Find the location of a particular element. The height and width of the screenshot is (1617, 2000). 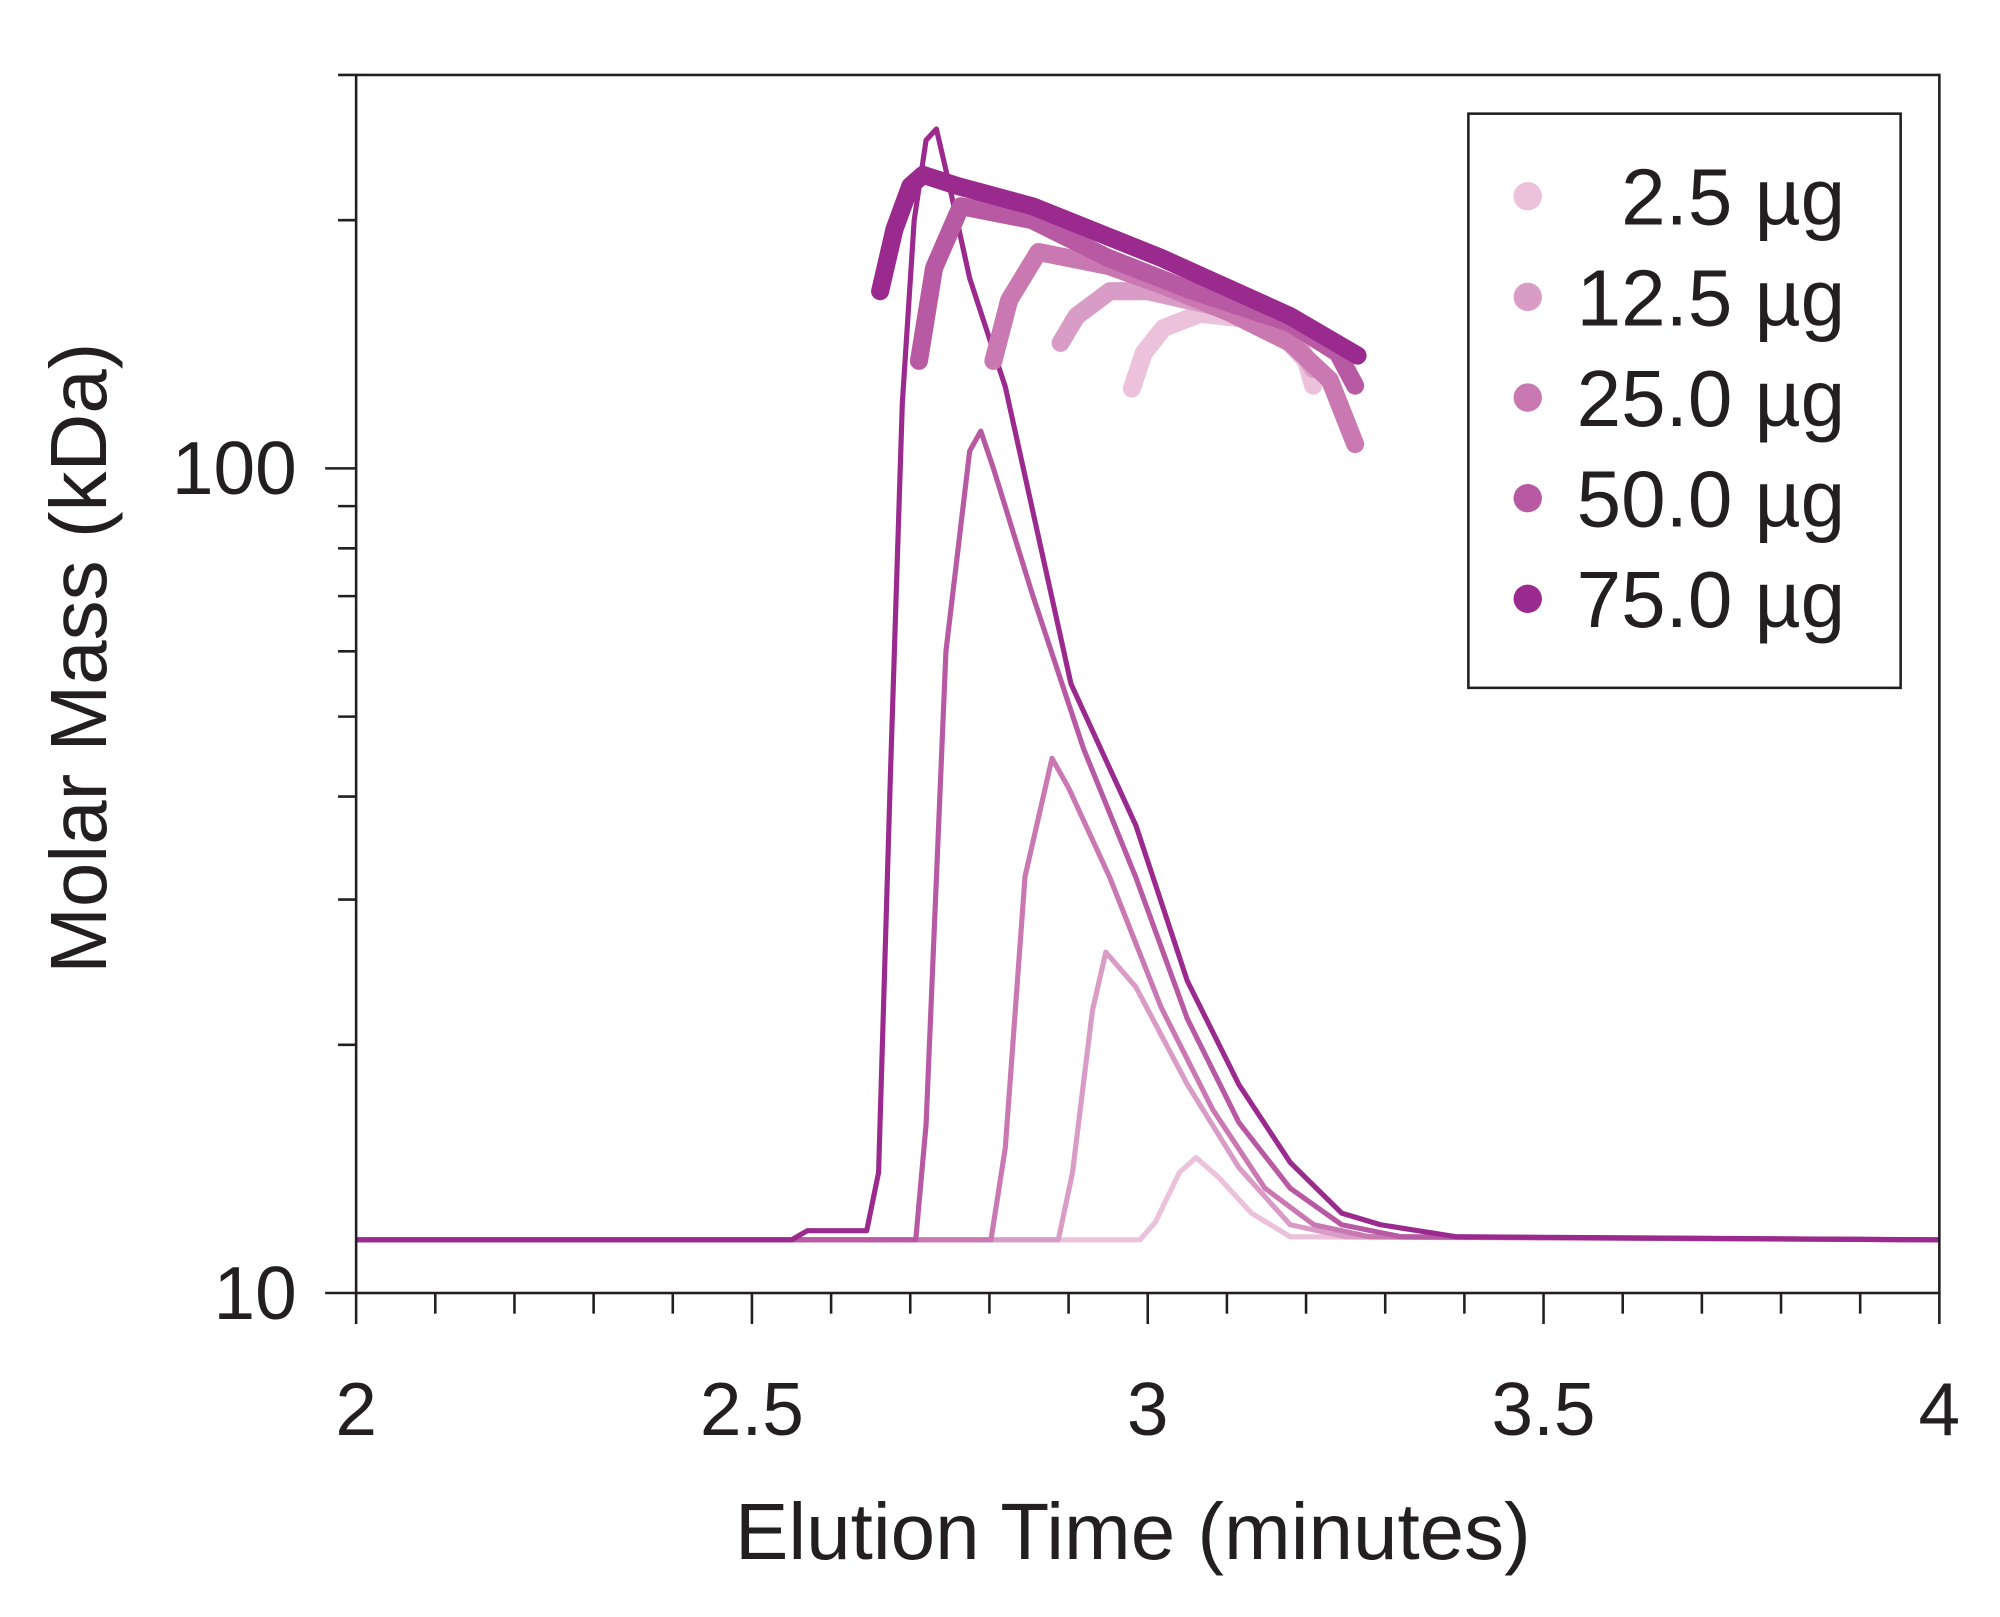

legend-item: 2.5 µg is located at coordinates (1679, 197).